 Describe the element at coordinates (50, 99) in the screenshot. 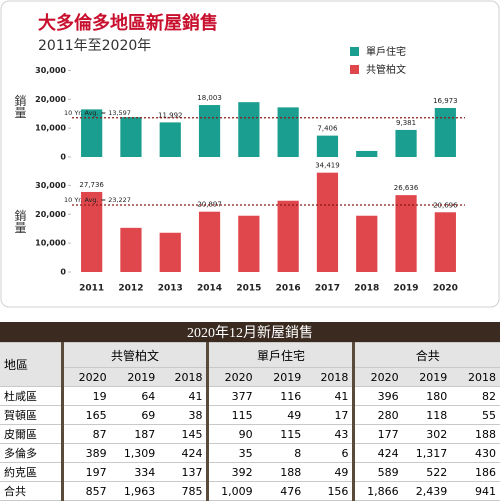

I see `y-tick-label: 20,000` at that location.